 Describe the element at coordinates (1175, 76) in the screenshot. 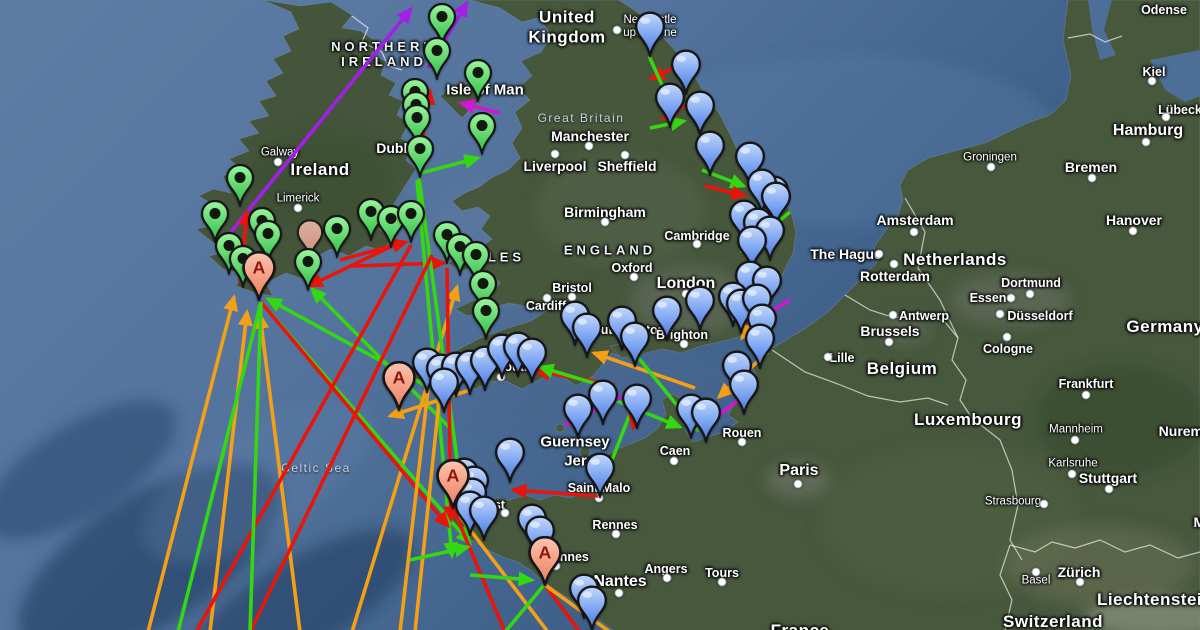

I see `water-kiel-bight` at that location.